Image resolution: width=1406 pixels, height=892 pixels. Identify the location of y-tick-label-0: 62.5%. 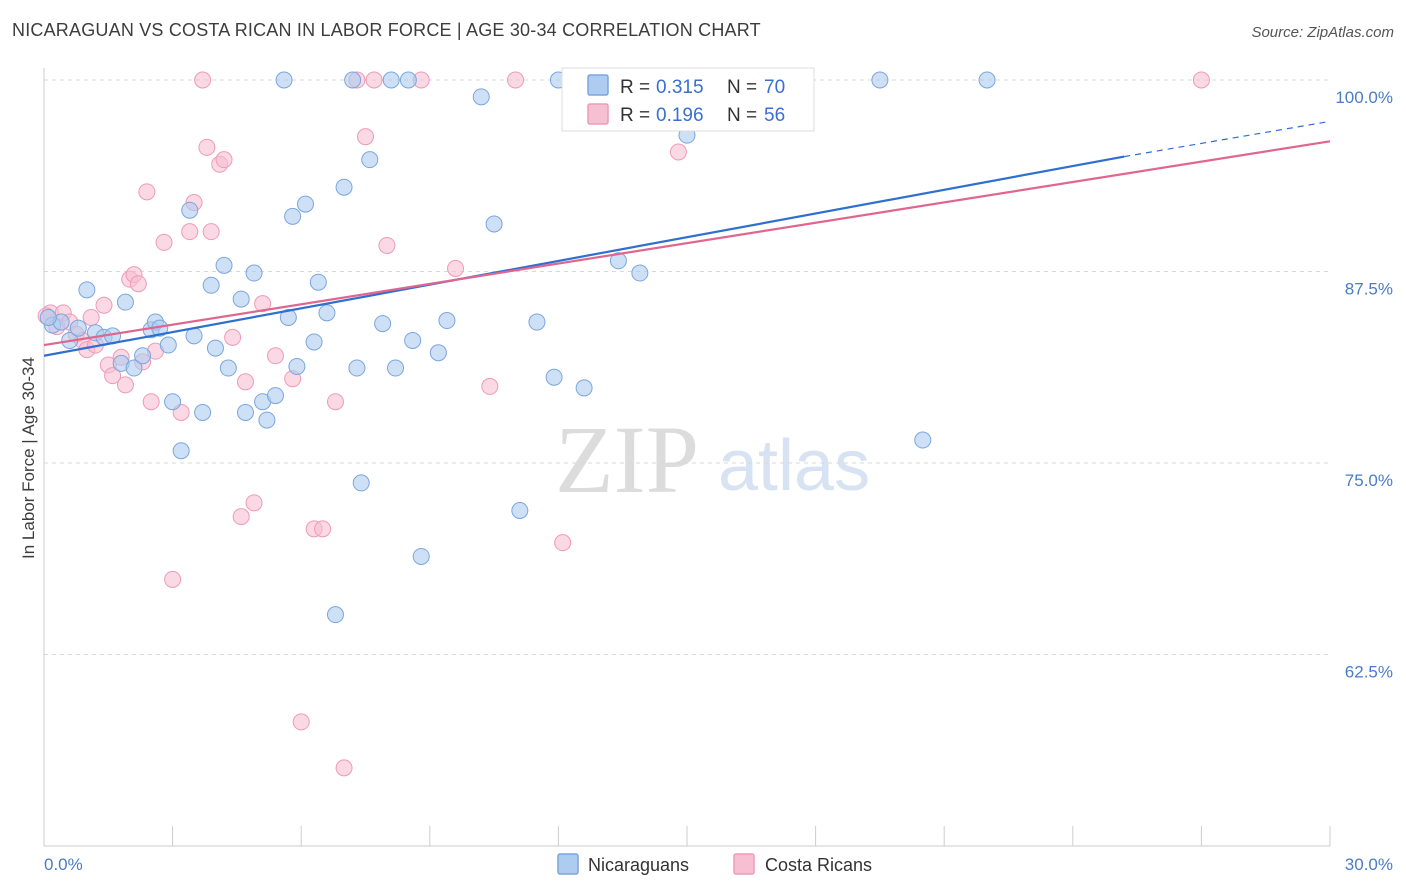
(1369, 672).